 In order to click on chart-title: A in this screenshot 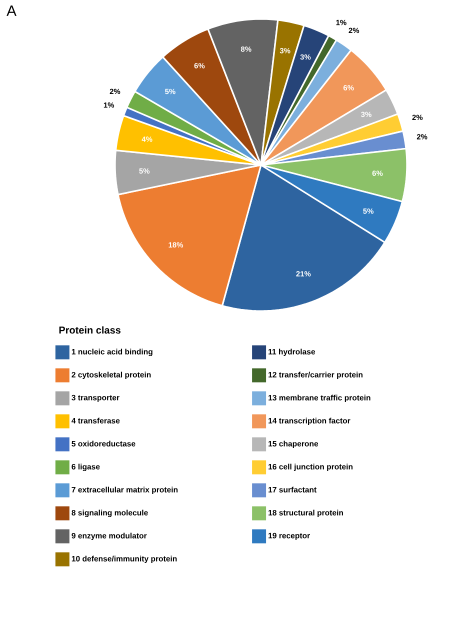, I will do `click(11, 11)`.